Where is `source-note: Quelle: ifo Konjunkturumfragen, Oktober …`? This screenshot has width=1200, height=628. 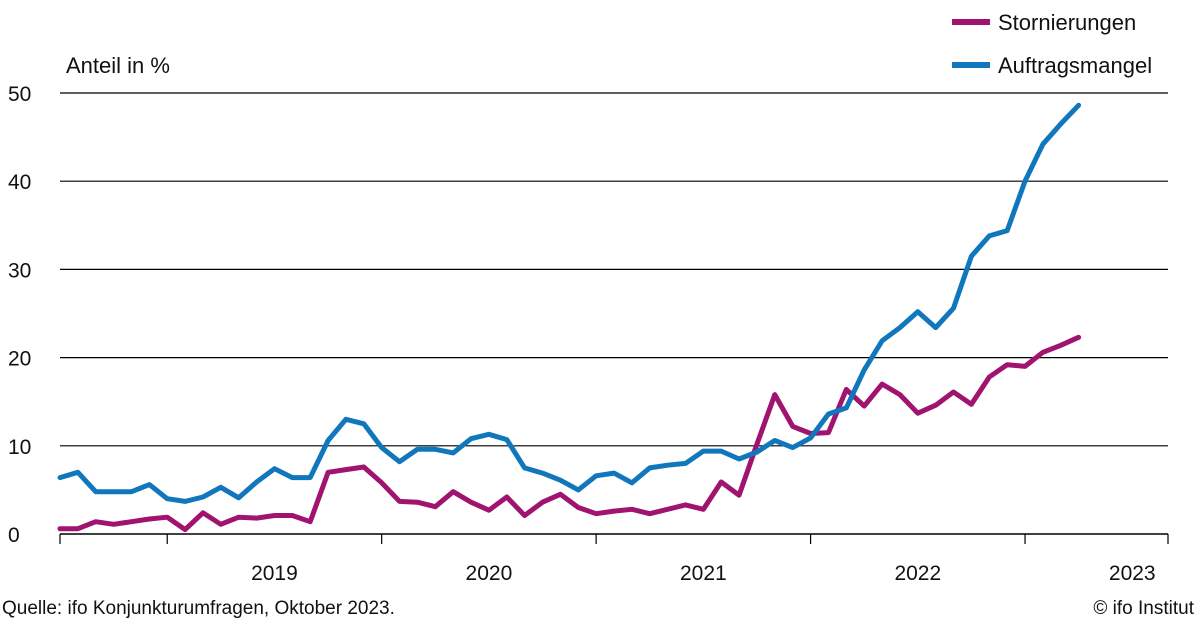 source-note: Quelle: ifo Konjunkturumfragen, Oktober … is located at coordinates (198, 608).